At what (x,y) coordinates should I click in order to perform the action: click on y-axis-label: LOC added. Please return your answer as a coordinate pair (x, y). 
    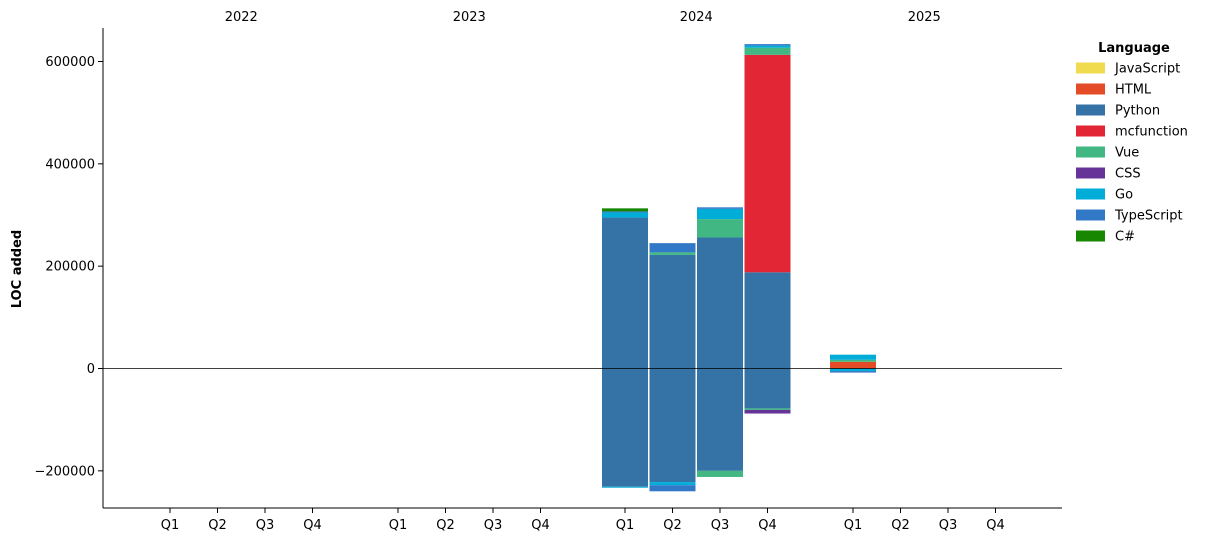
    Looking at the image, I should click on (17, 269).